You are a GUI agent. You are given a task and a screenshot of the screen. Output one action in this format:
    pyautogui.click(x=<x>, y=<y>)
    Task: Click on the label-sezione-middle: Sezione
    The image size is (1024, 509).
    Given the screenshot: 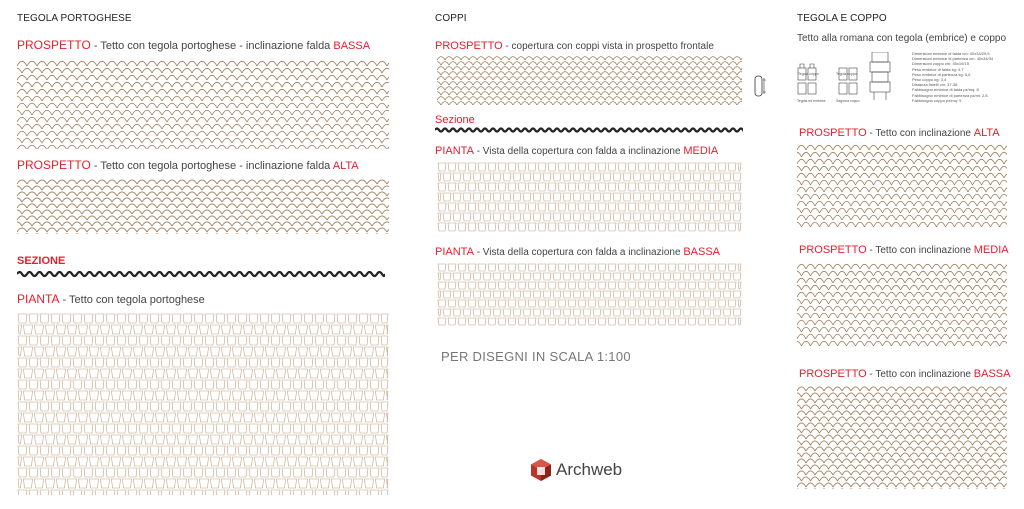 What is the action you would take?
    pyautogui.click(x=455, y=120)
    